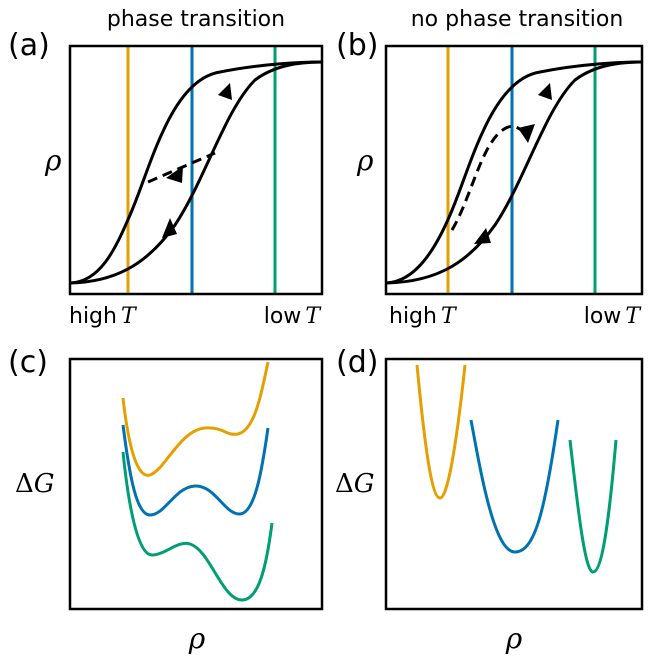 This screenshot has height=656, width=664. What do you see at coordinates (195, 419) in the screenshot?
I see `panel-c-orange-curve` at bounding box center [195, 419].